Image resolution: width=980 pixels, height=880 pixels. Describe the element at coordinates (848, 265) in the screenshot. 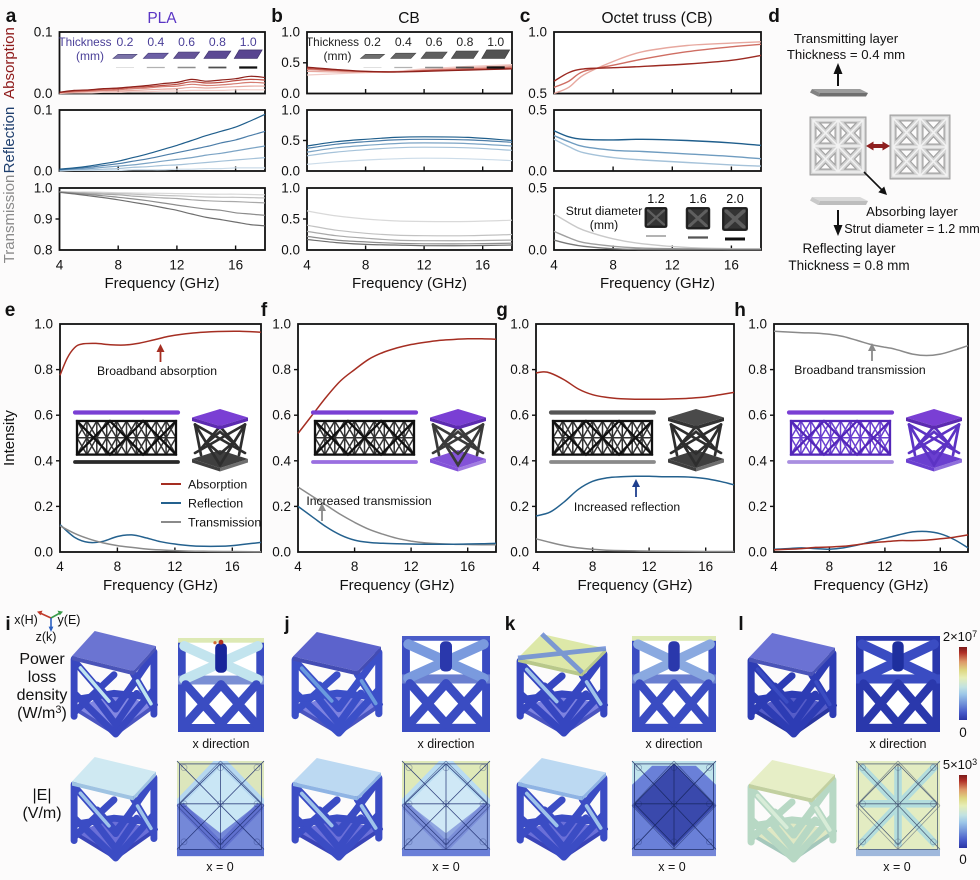

I see `svg-text: Thickness = 0.8 mm` at that location.